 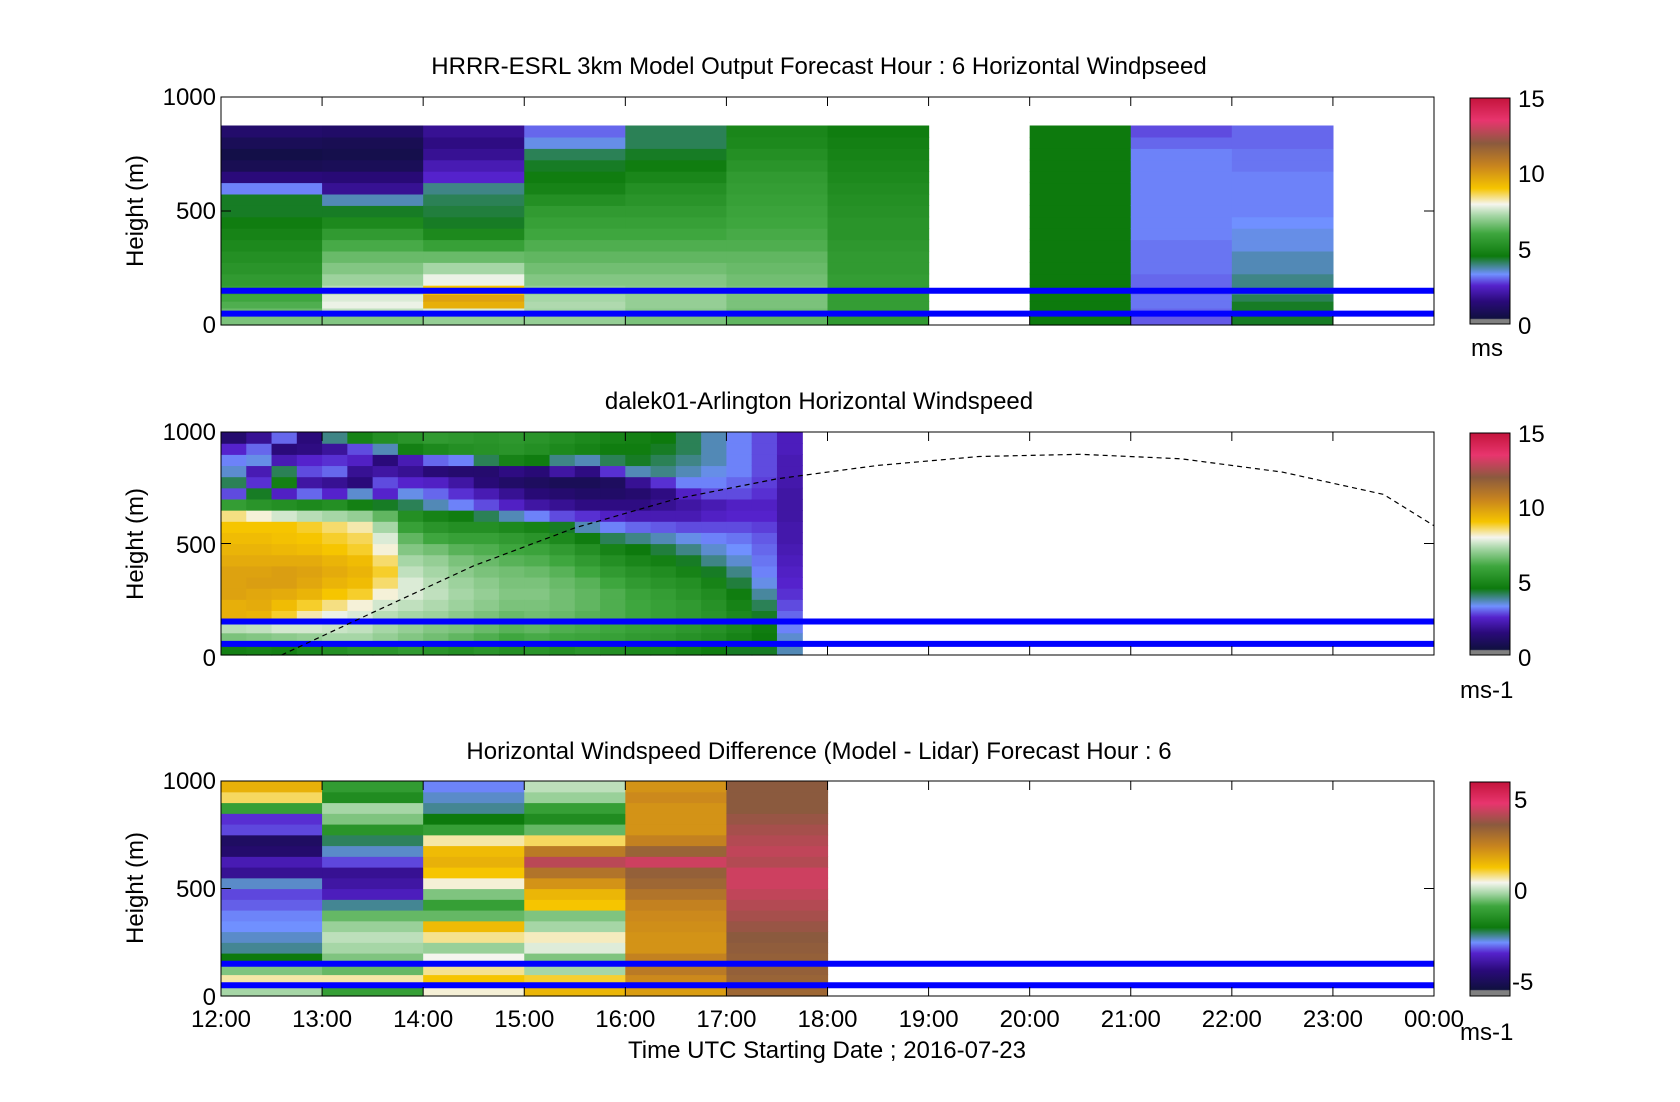 I want to click on panel1-heatmap, so click(x=777, y=225).